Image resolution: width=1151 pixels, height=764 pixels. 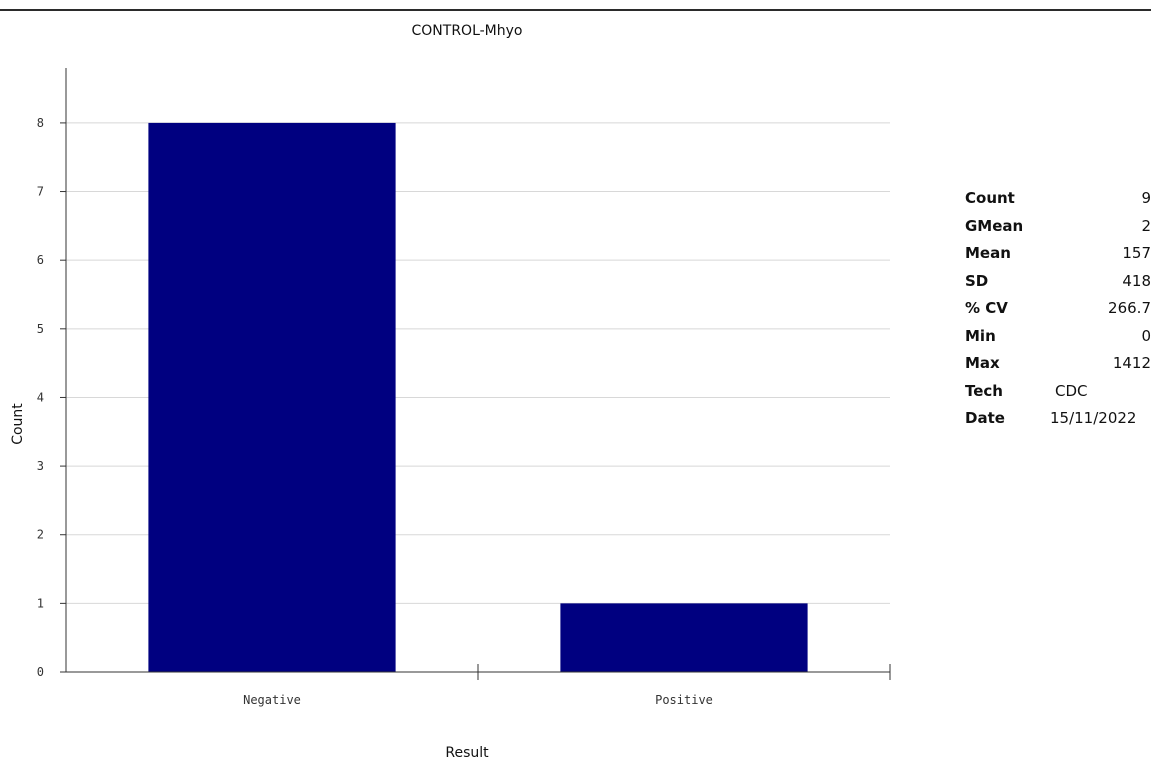 What do you see at coordinates (1071, 390) in the screenshot?
I see `stat-value: CDC` at bounding box center [1071, 390].